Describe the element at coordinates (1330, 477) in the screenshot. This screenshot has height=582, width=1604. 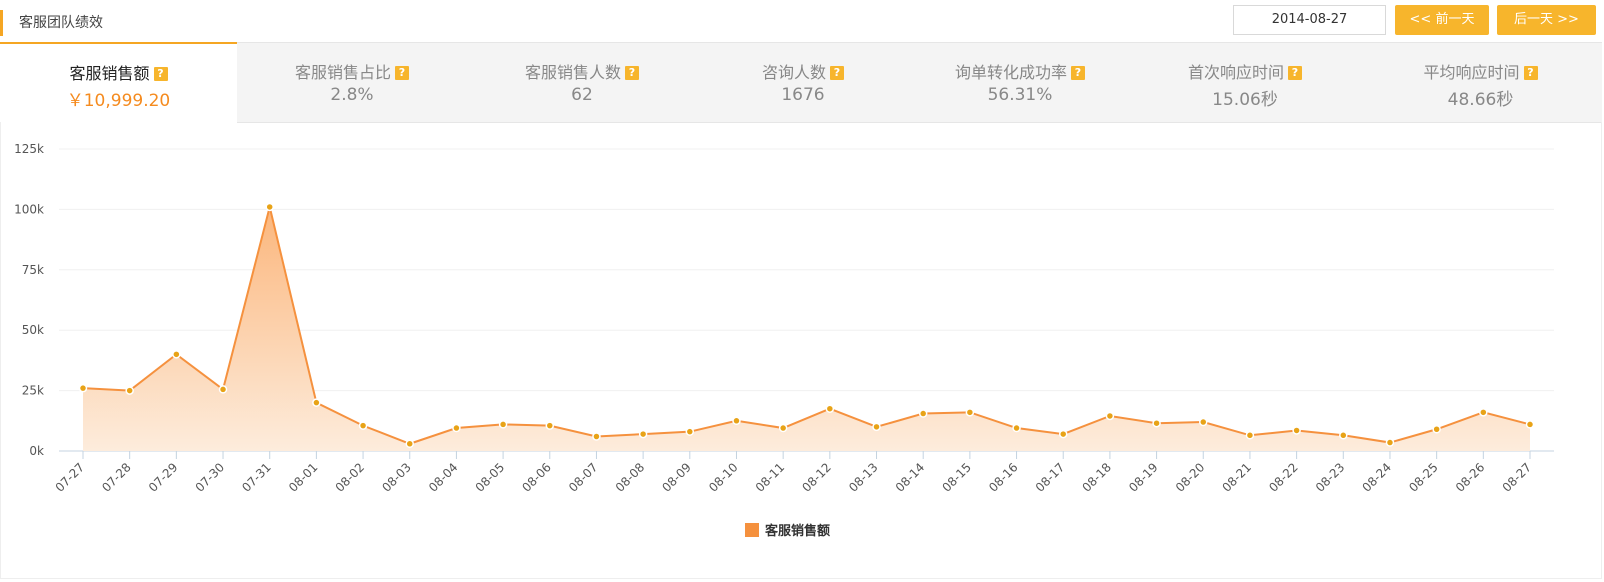
I see `x-tick-label: 08-23` at that location.